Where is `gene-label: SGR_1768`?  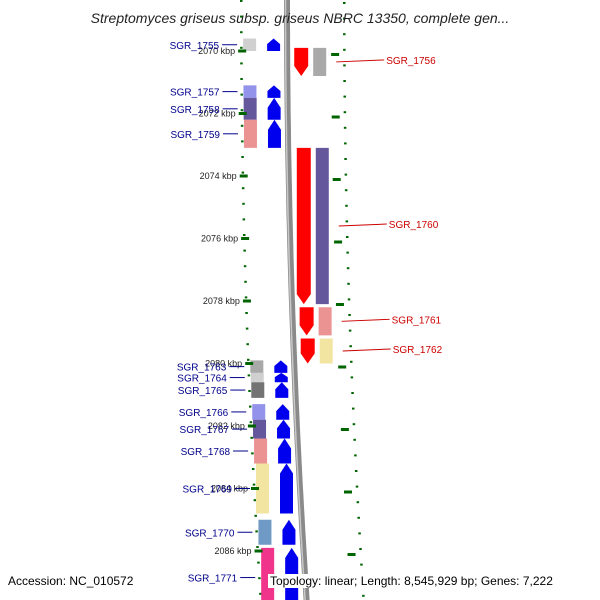
gene-label: SGR_1768 is located at coordinates (206, 452).